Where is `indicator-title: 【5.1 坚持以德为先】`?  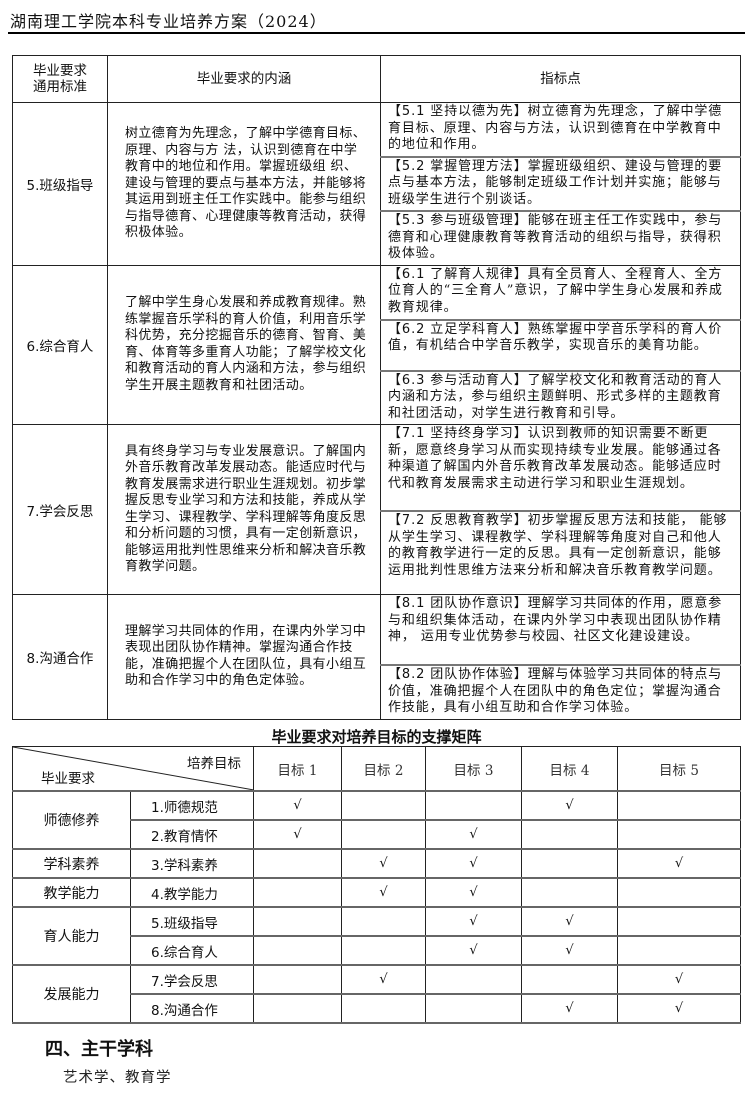 indicator-title: 【5.1 坚持以德为先】 is located at coordinates (458, 111).